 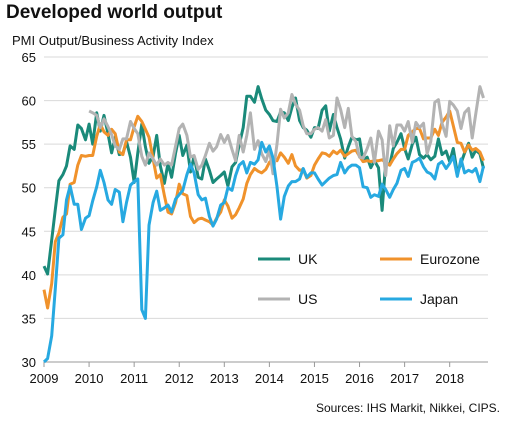 What do you see at coordinates (29, 318) in the screenshot?
I see `y-tick-label: 35` at bounding box center [29, 318].